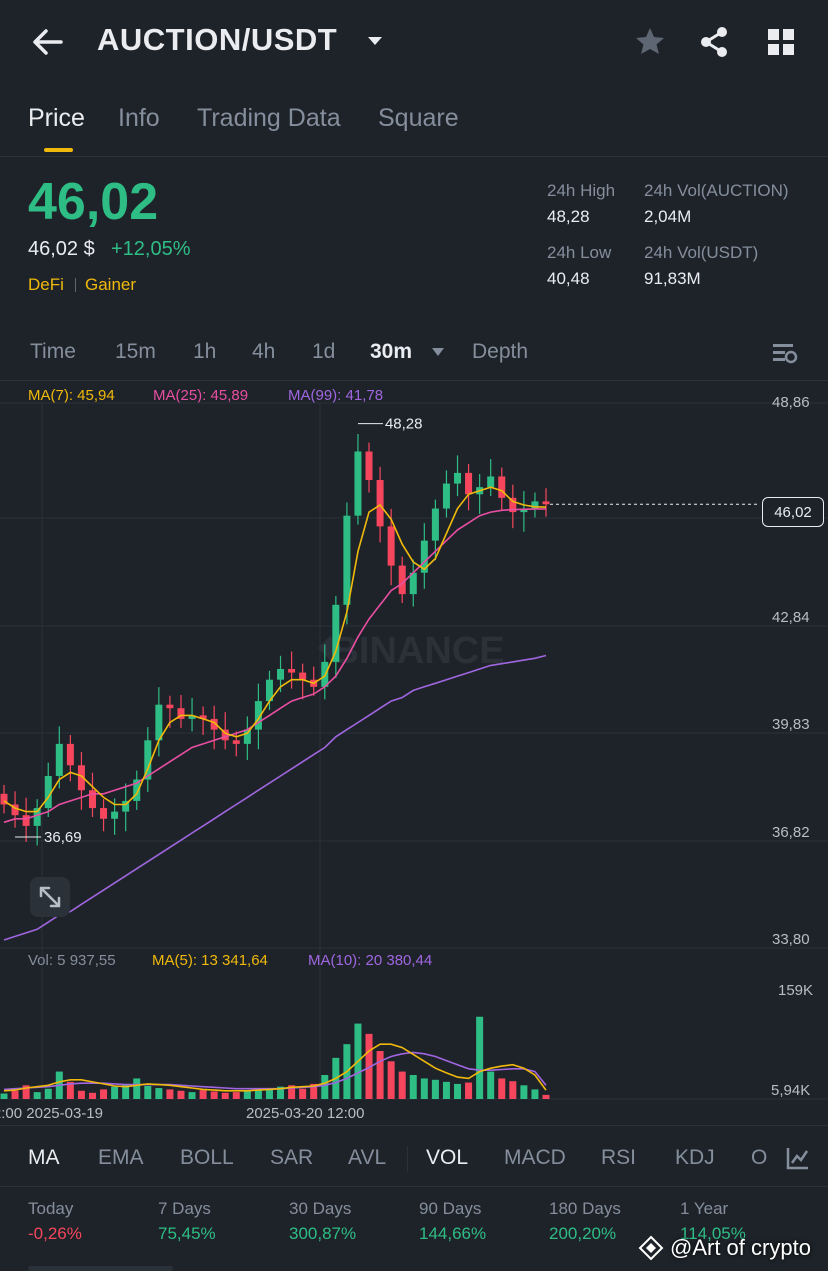  Describe the element at coordinates (619, 1157) in the screenshot. I see `ind-rsi: RSI` at that location.